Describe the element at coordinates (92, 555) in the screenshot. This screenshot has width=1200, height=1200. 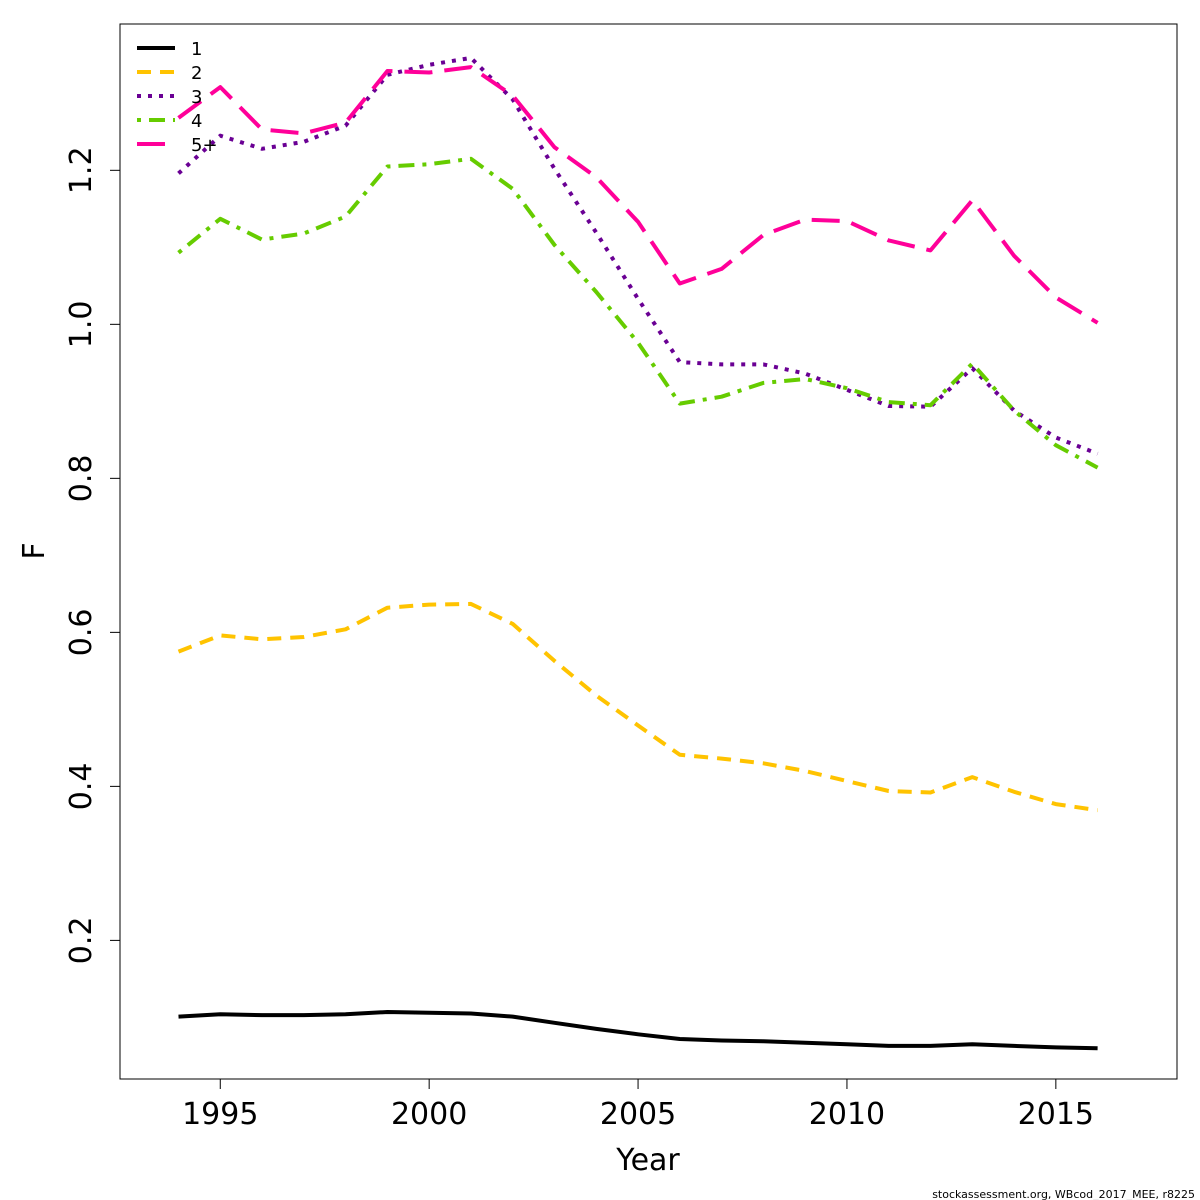
I see `y-axis: 0.2 0.4 0.6 0.8 1.0 1.2` at that location.